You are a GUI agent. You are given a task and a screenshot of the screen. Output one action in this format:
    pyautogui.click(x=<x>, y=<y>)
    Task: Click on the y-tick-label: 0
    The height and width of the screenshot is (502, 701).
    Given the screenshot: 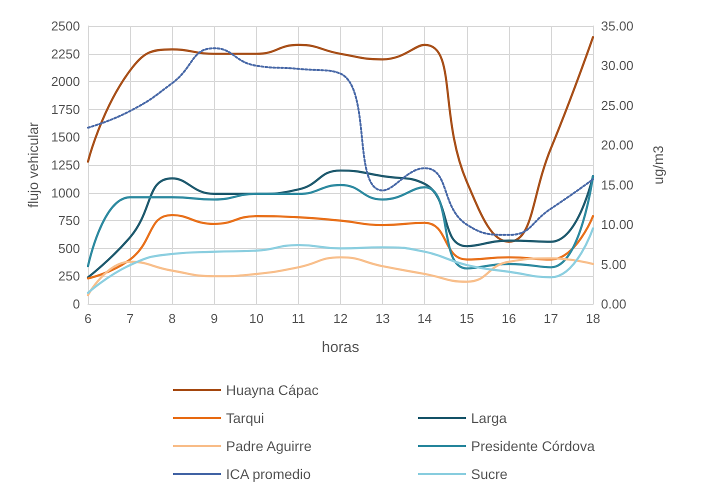 What is the action you would take?
    pyautogui.click(x=76, y=304)
    